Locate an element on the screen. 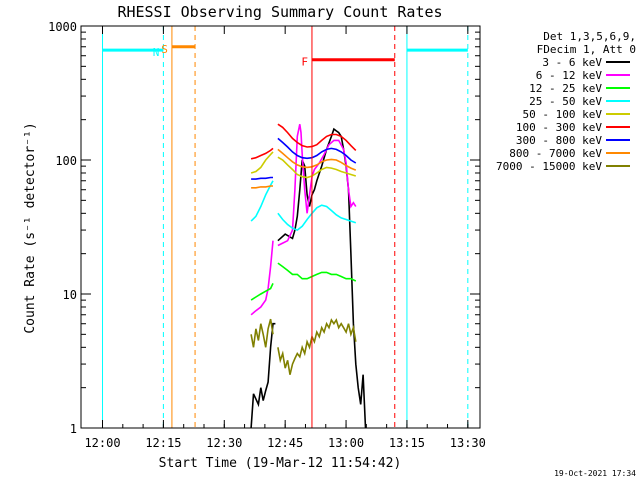 This screenshot has width=640, height=480. annotation-label: F is located at coordinates (304, 62).